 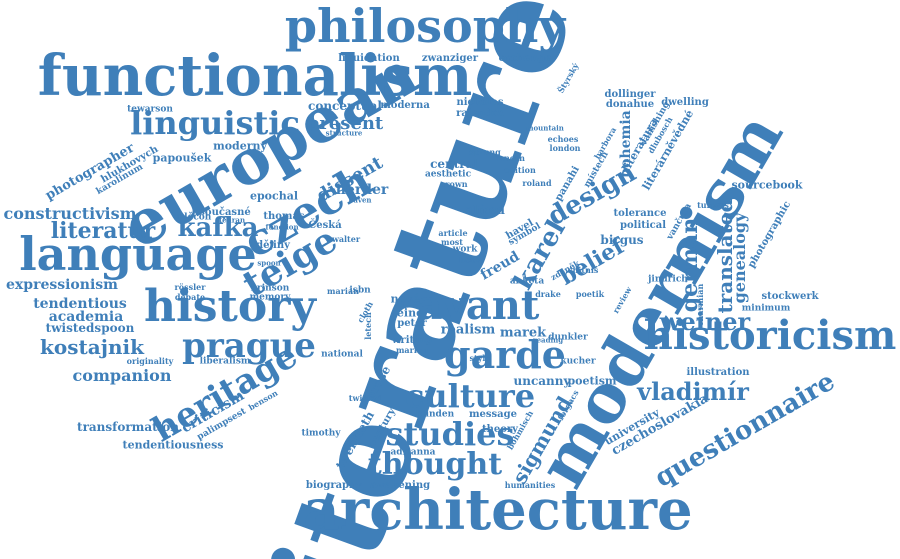 I want to click on word-herder: herder, so click(x=362, y=190).